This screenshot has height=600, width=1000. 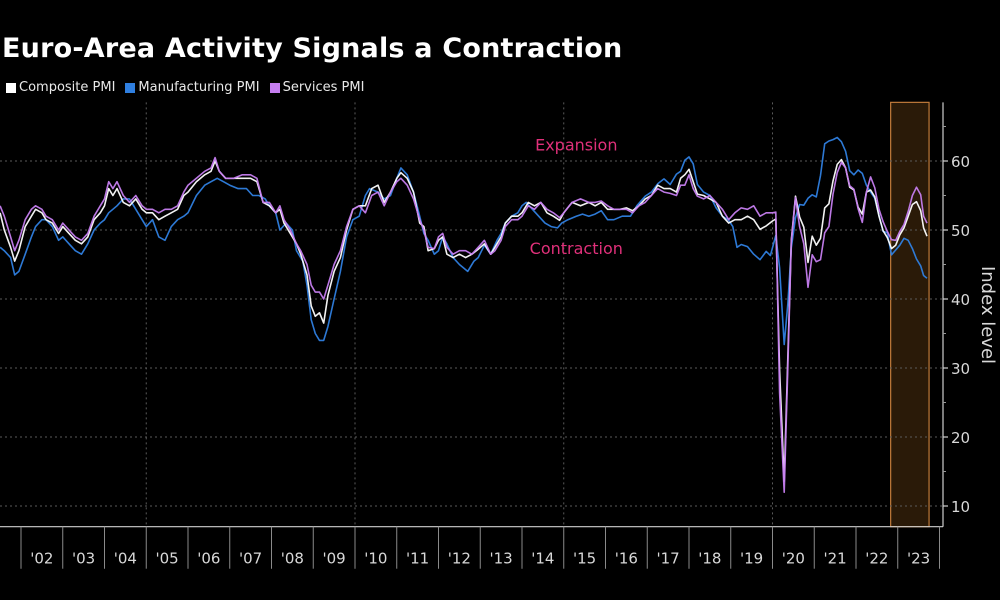 I want to click on x-tick-label-2002: '02, so click(x=41, y=559).